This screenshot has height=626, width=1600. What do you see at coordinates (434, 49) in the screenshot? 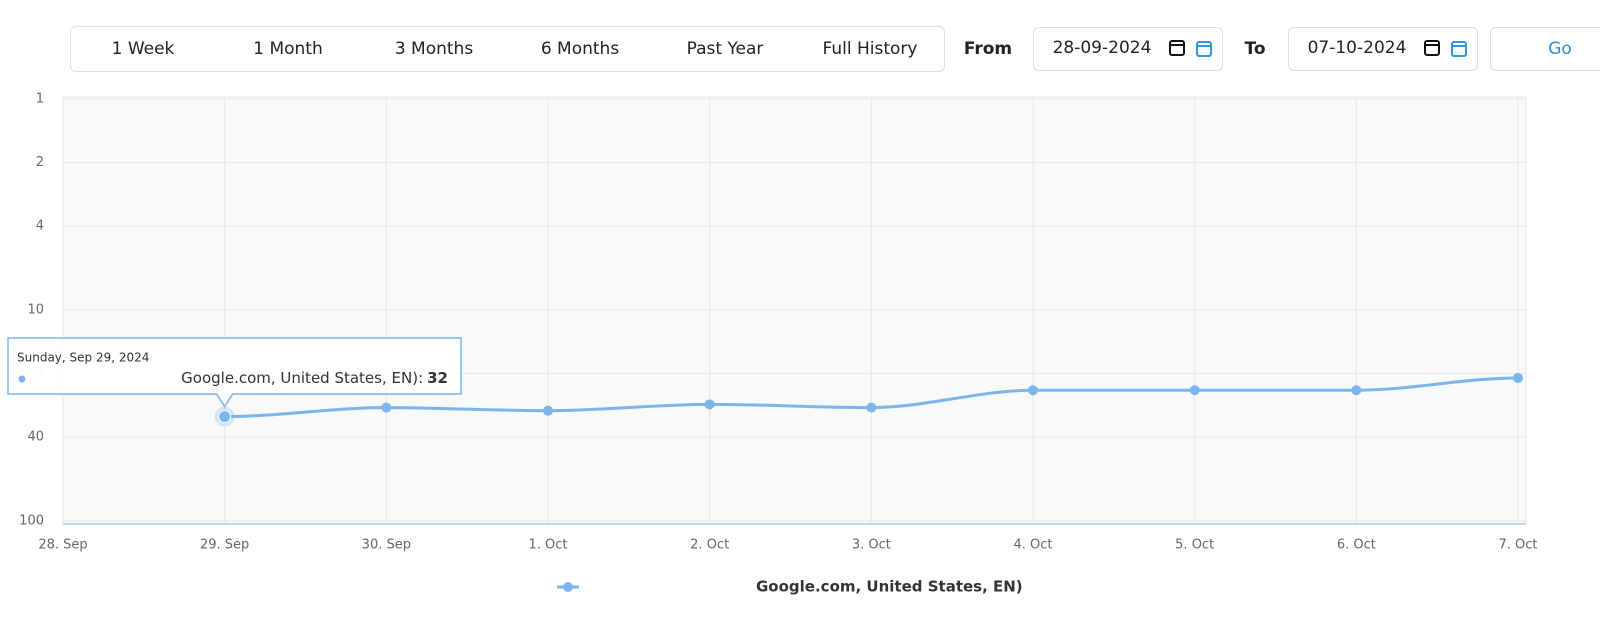
I see `range-button: 3 Months` at bounding box center [434, 49].